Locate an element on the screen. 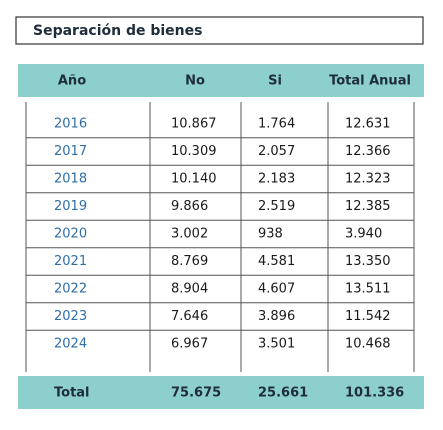  column-header: No is located at coordinates (195, 81).